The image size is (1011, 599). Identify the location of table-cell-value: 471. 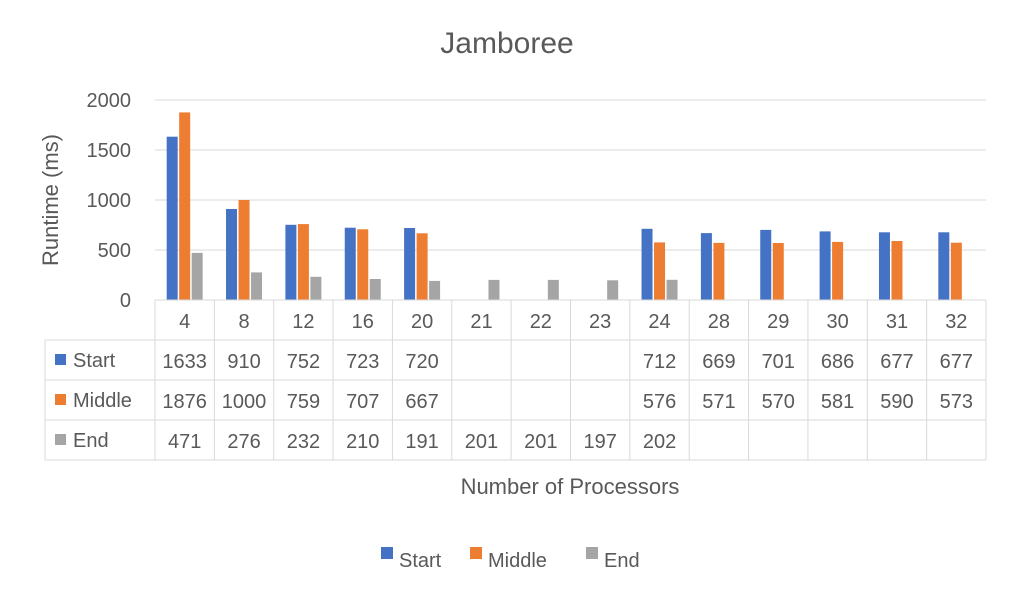
(184, 442).